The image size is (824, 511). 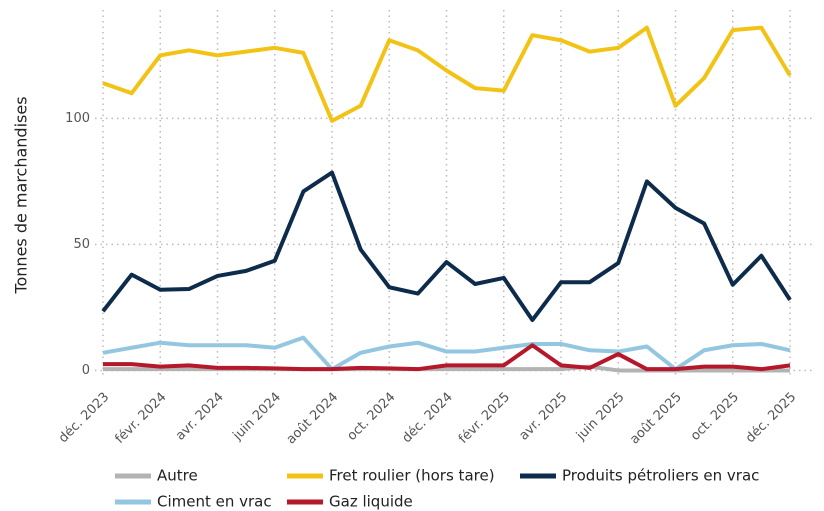 I want to click on legend-label: Fret roulier (hors tare), so click(x=412, y=476).